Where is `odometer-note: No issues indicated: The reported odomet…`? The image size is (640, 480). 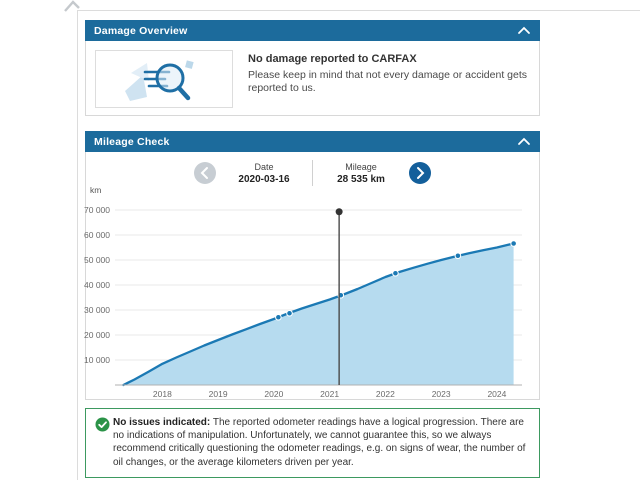 odometer-note: No issues indicated: The reported odomet… is located at coordinates (312, 443).